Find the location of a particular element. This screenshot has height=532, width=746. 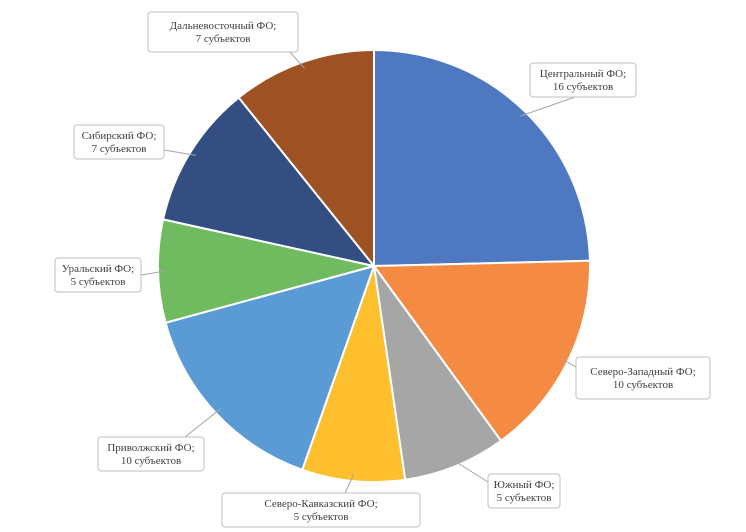

slice-label-count: 16 субъектов is located at coordinates (583, 87).